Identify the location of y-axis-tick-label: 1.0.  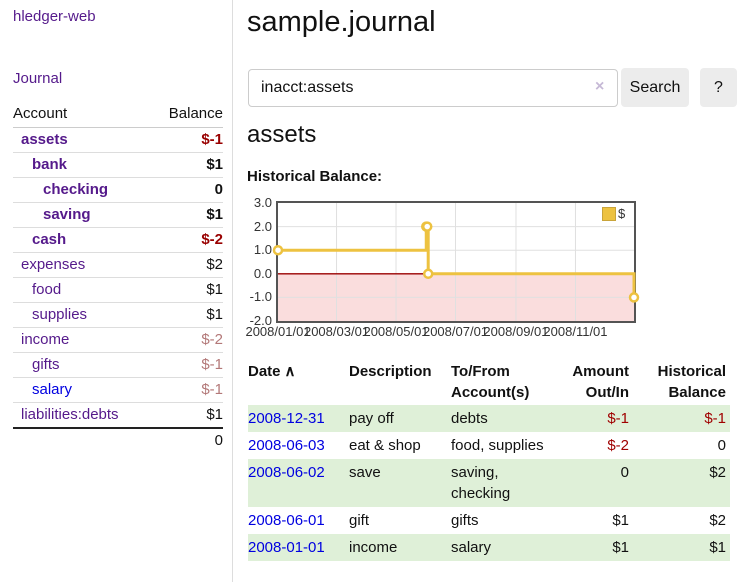
(262, 250).